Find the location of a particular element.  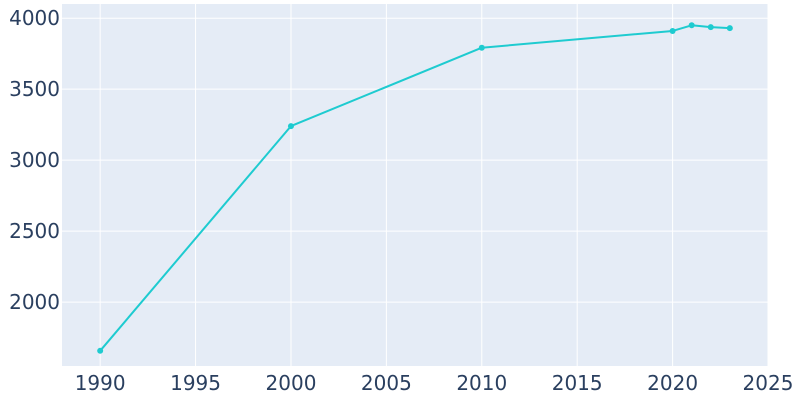

x-tick-label-1990: 1990 is located at coordinates (100, 383).